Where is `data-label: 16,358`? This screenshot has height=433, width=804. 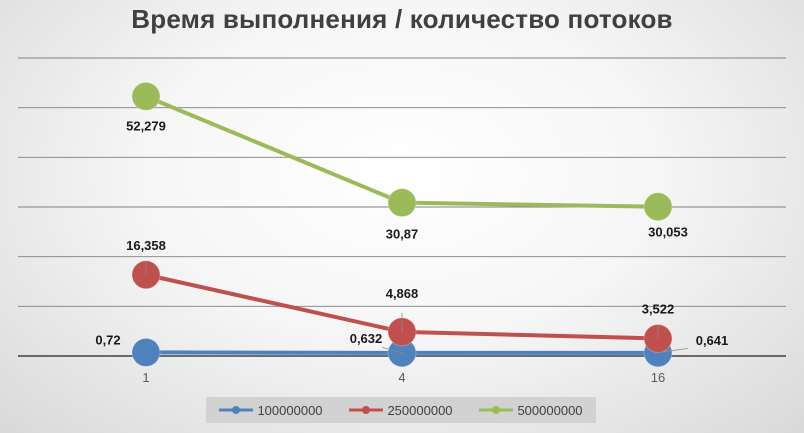 data-label: 16,358 is located at coordinates (146, 245).